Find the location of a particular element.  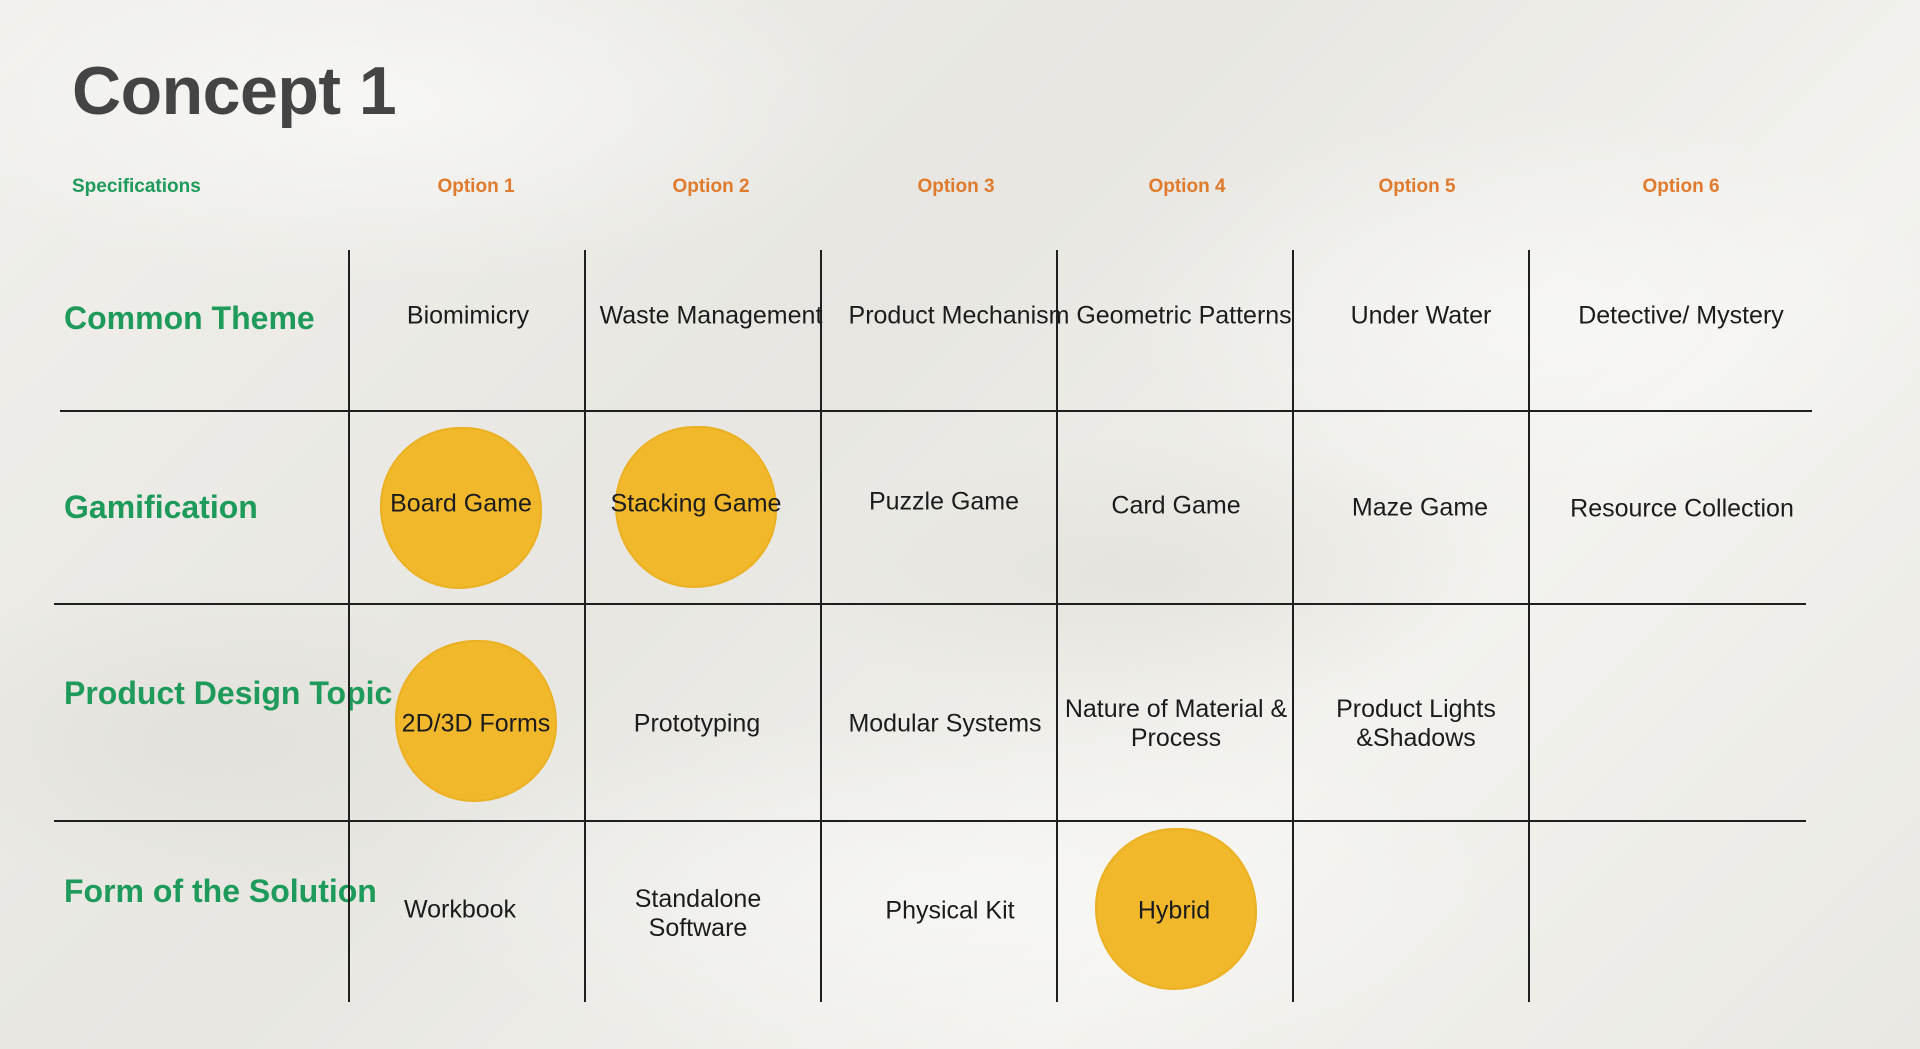

option-6-header: Option 6 is located at coordinates (1681, 186).